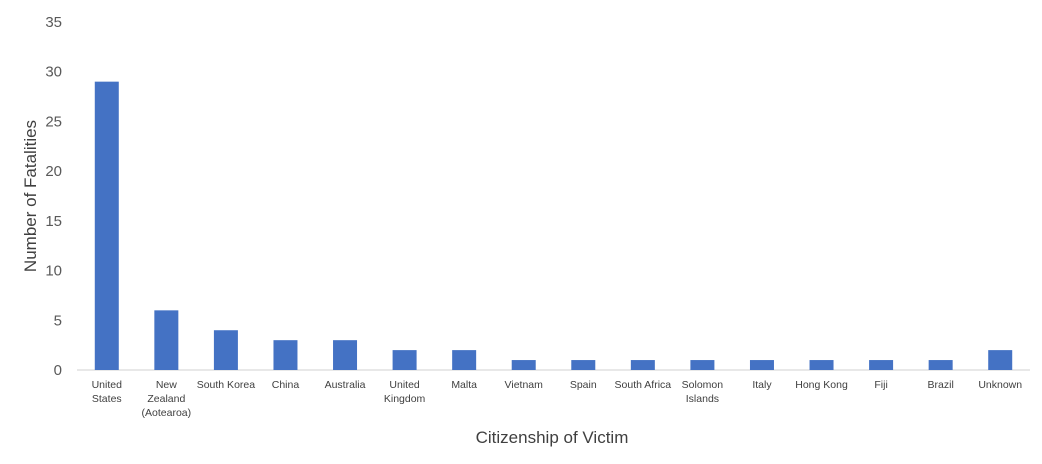 This screenshot has width=1042, height=464. I want to click on y-tick-label: 5, so click(58, 320).